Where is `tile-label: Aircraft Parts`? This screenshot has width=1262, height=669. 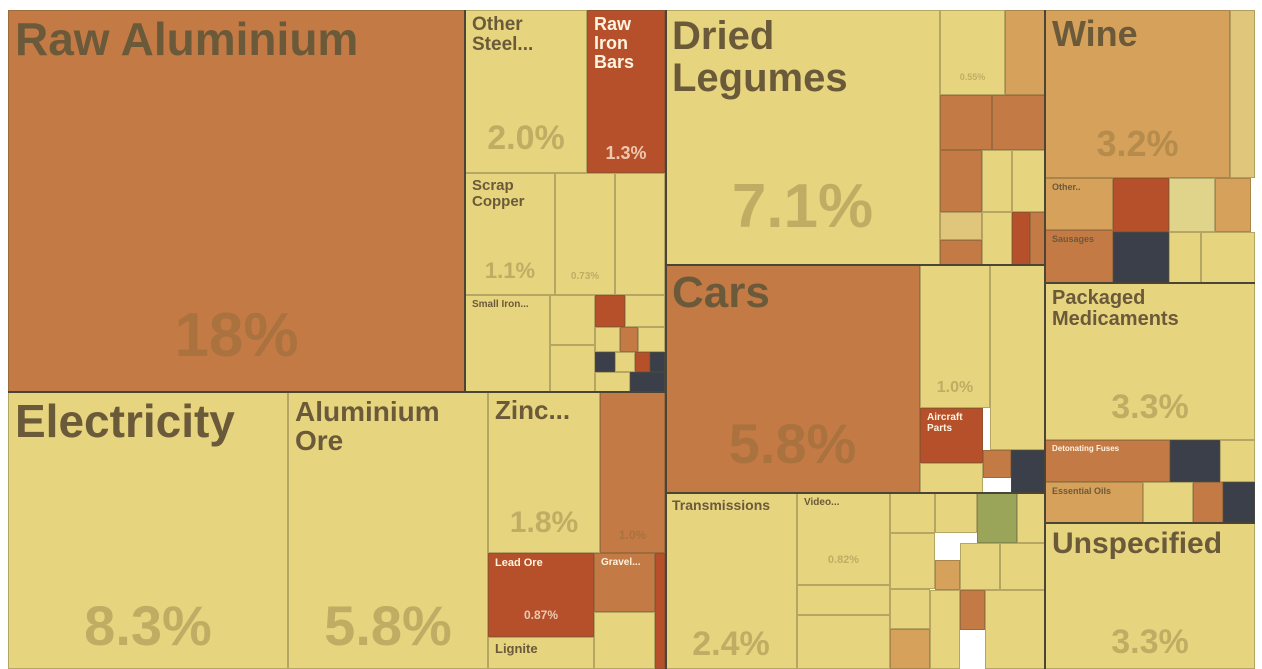 tile-label: Aircraft Parts is located at coordinates (945, 423).